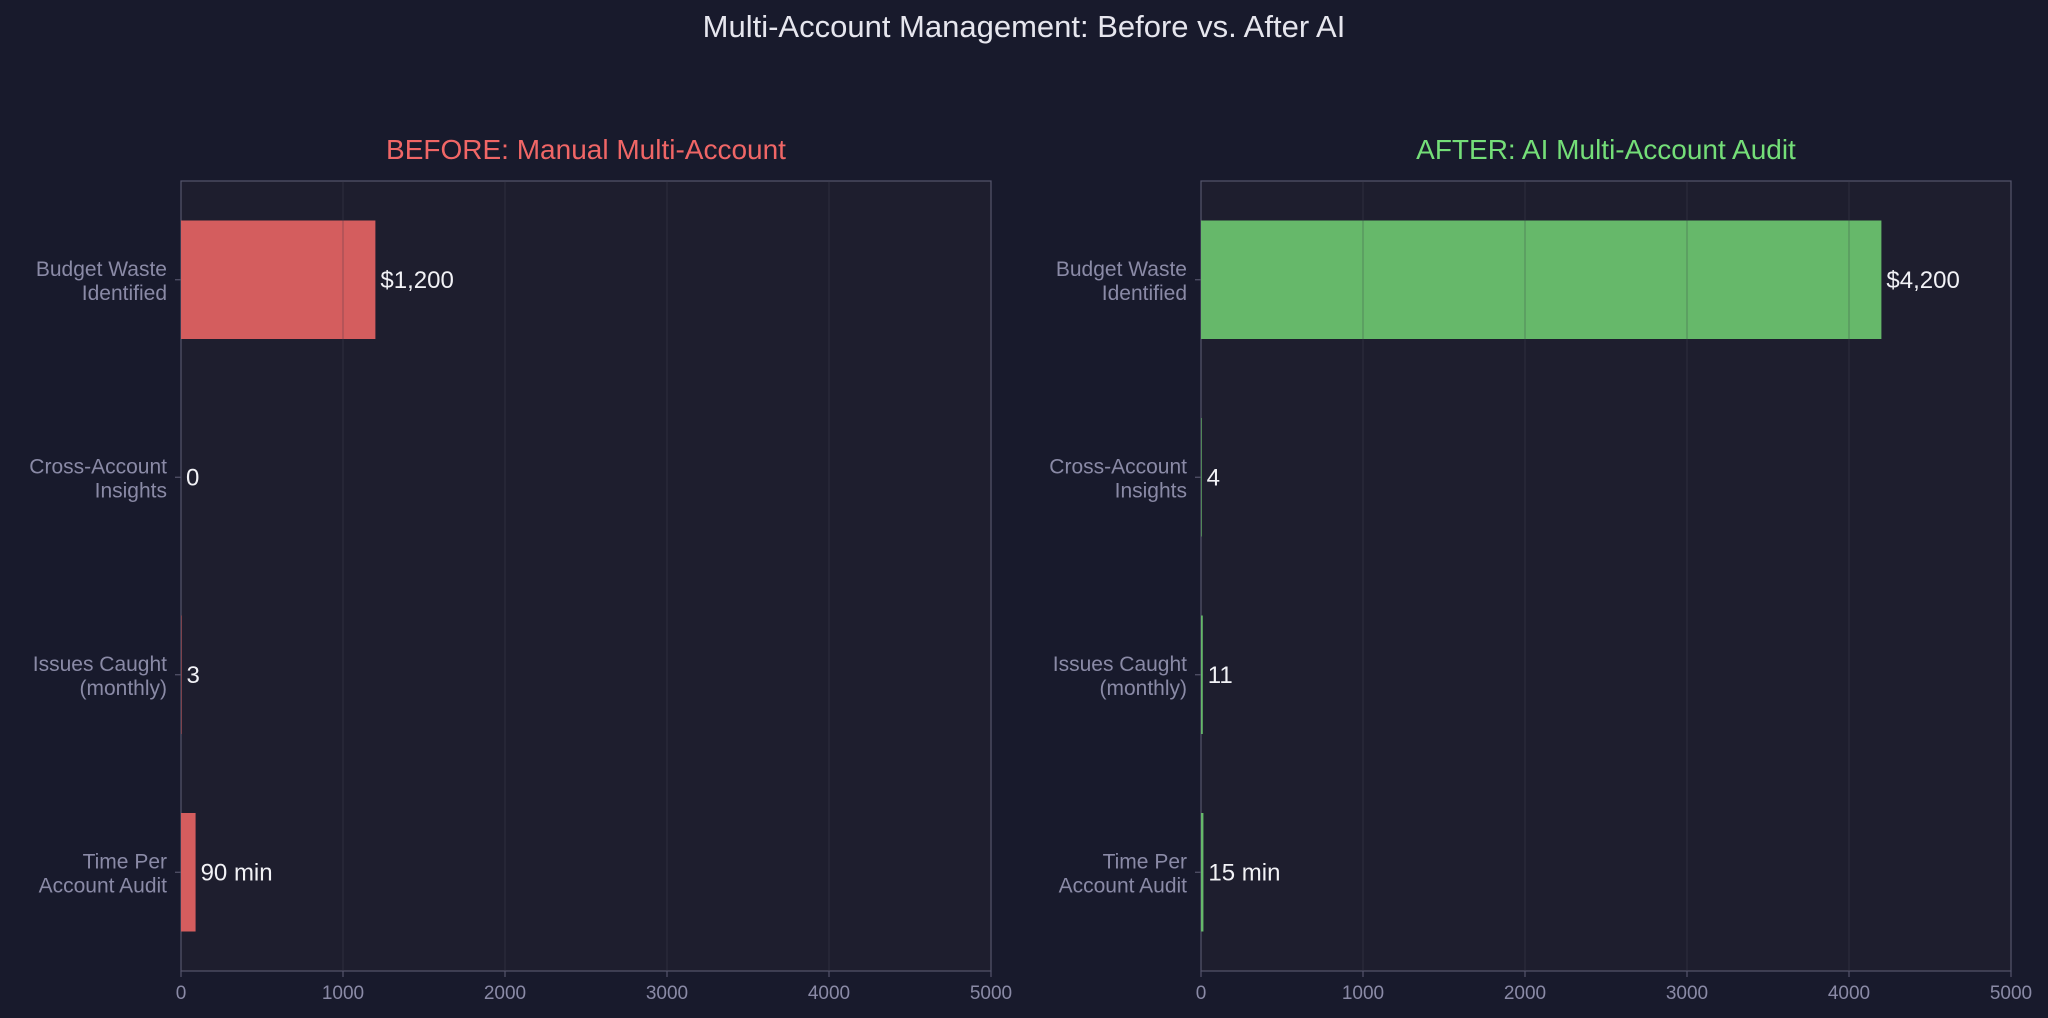 This screenshot has width=2048, height=1018. I want to click on before-category-label: Cross-Account Insights, so click(98, 478).